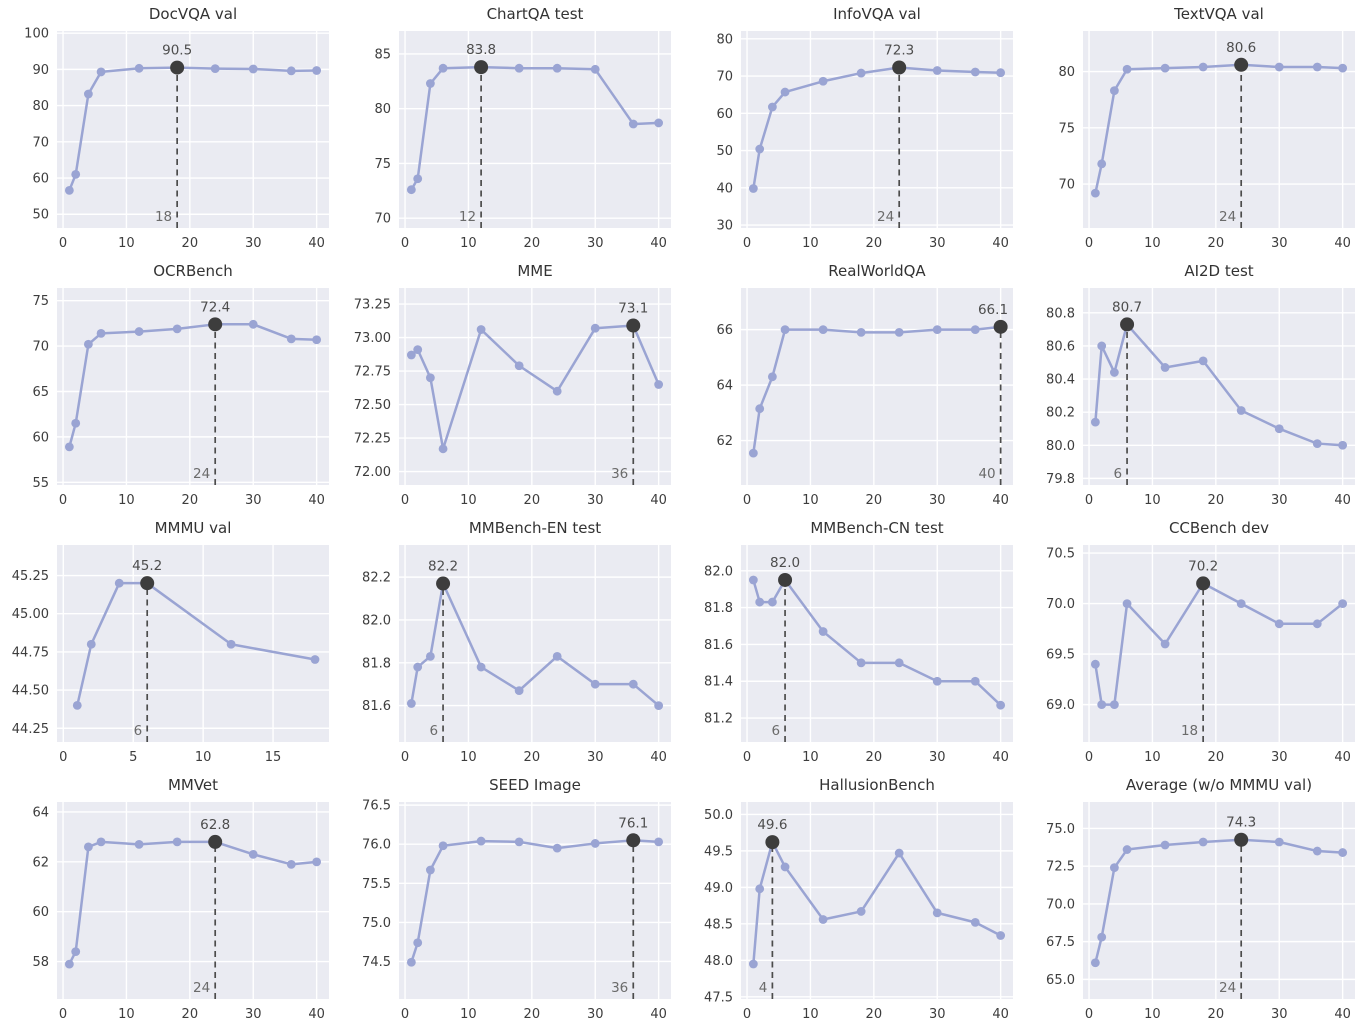  Describe the element at coordinates (192, 271) in the screenshot. I see `chart-title: OCRBench` at that location.